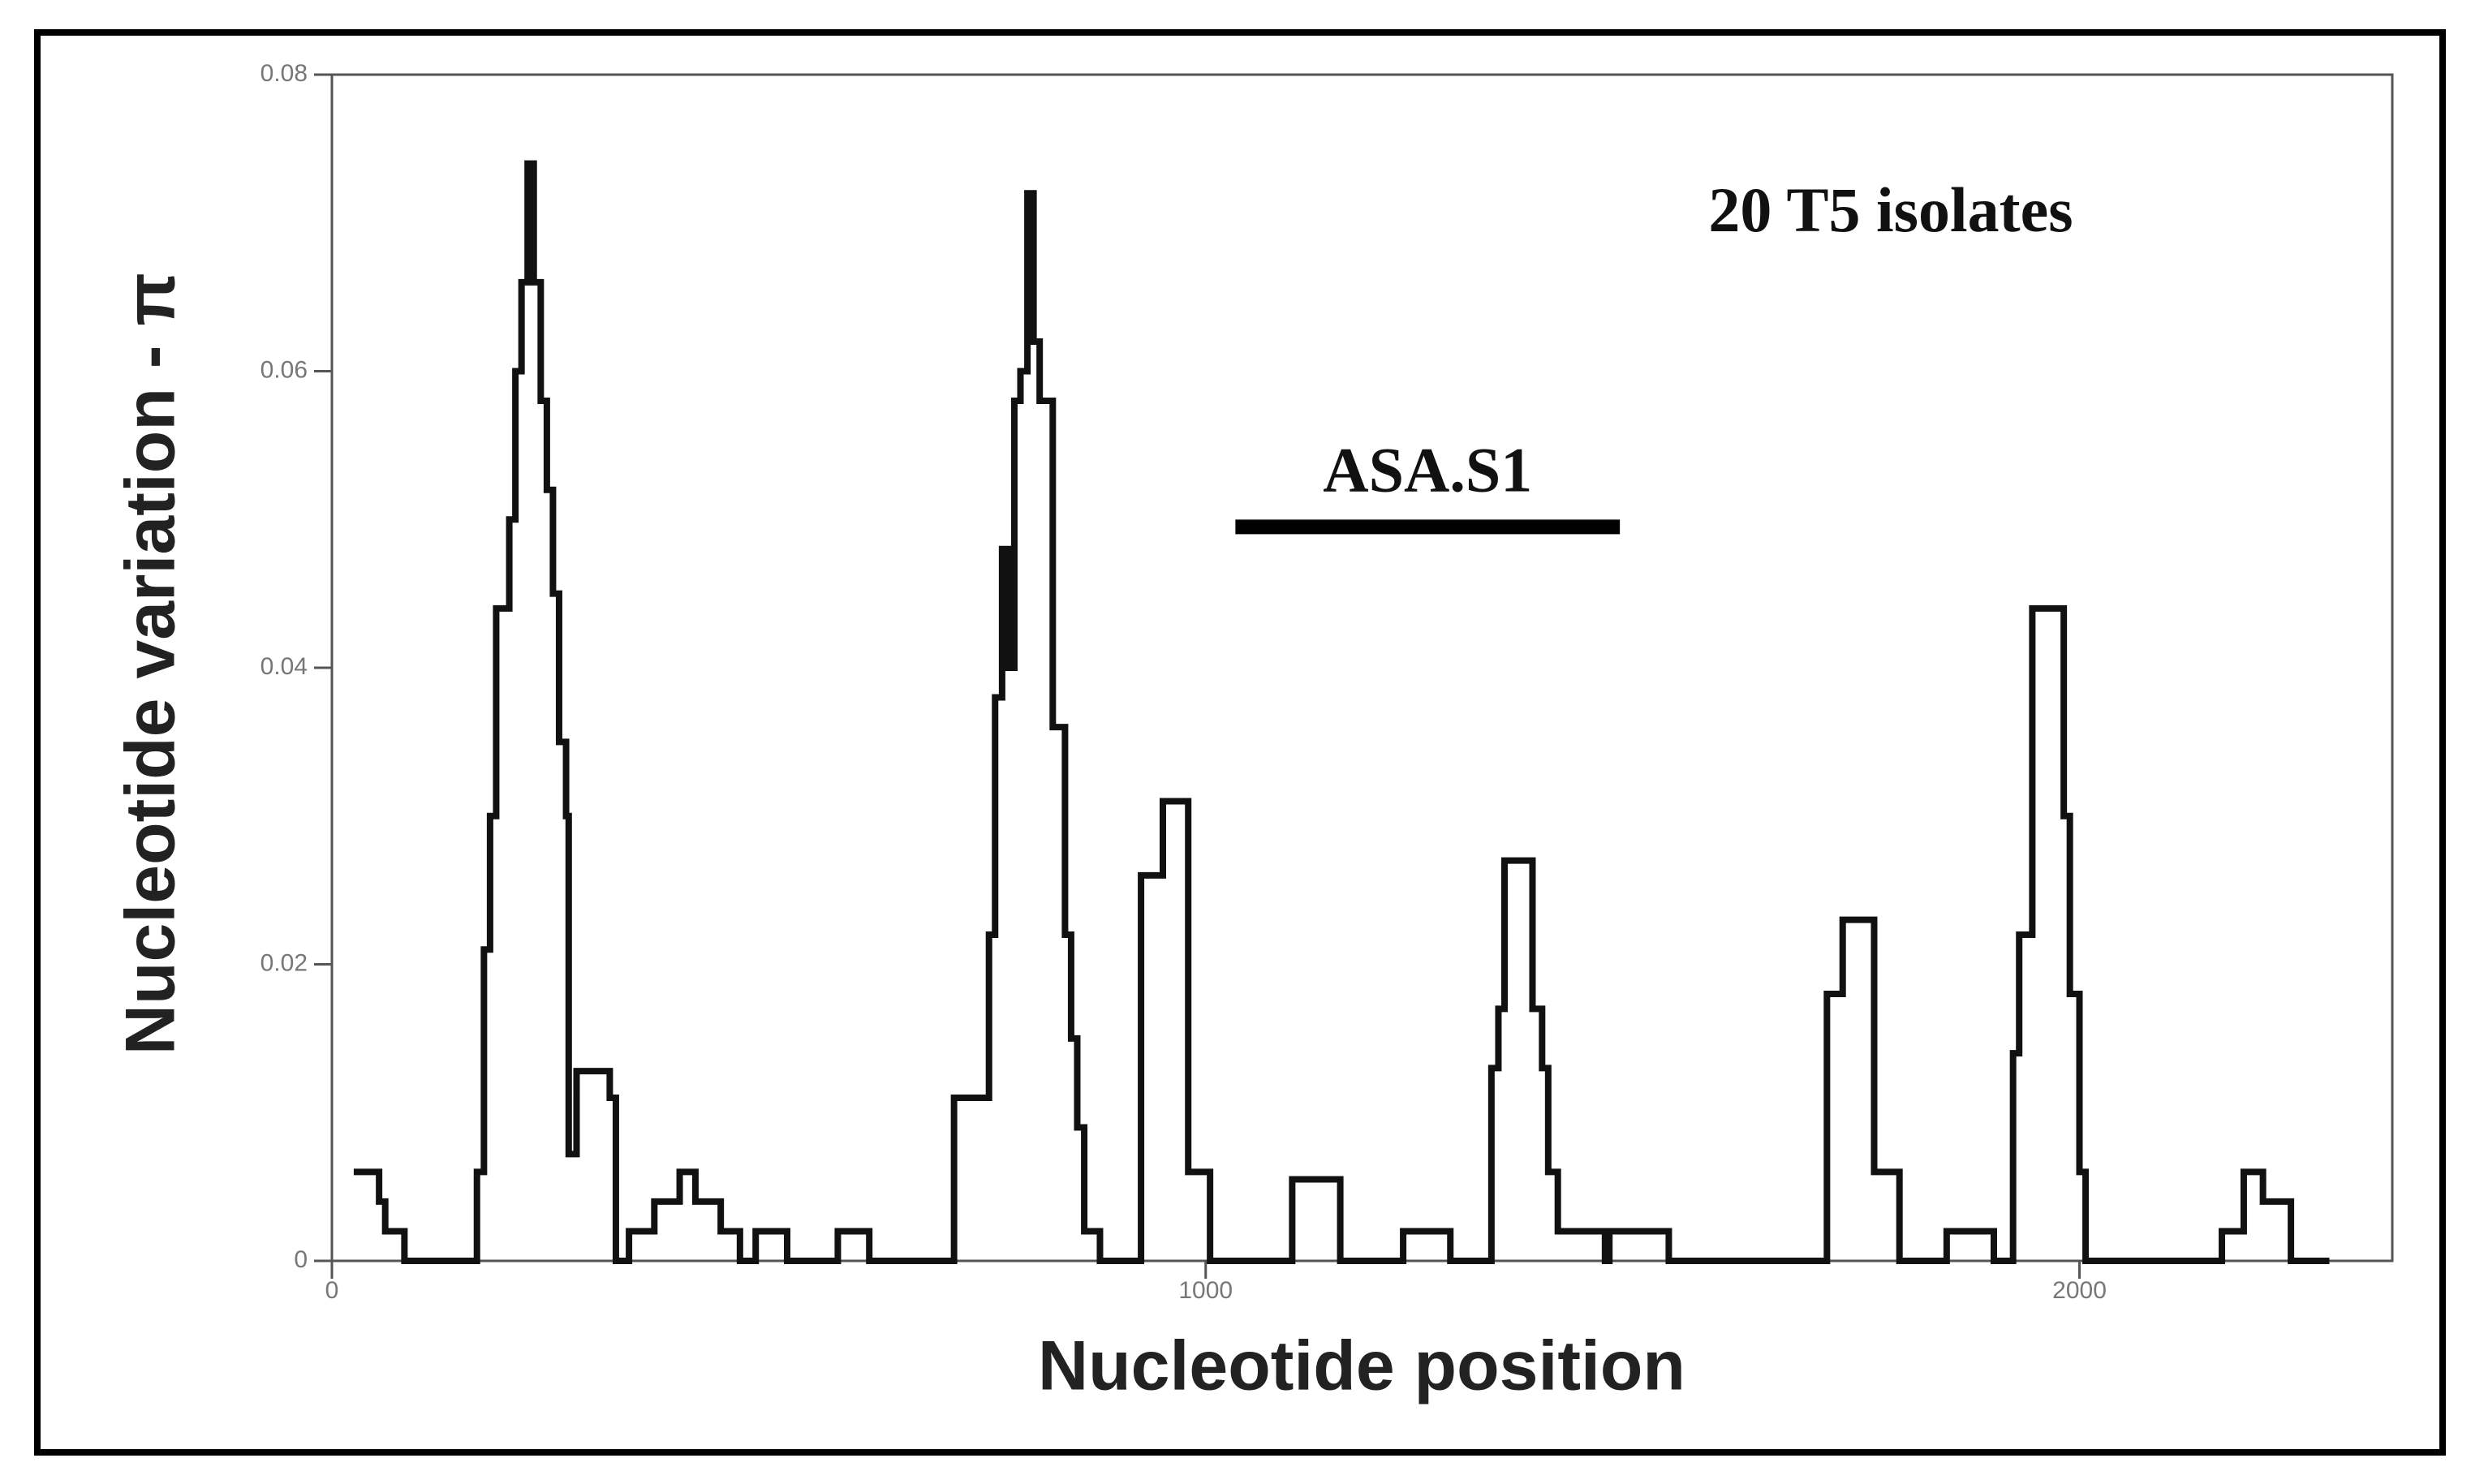 The image size is (2471, 1484). Describe the element at coordinates (1891, 209) in the screenshot. I see `annotation: 20 T5 isolates` at that location.